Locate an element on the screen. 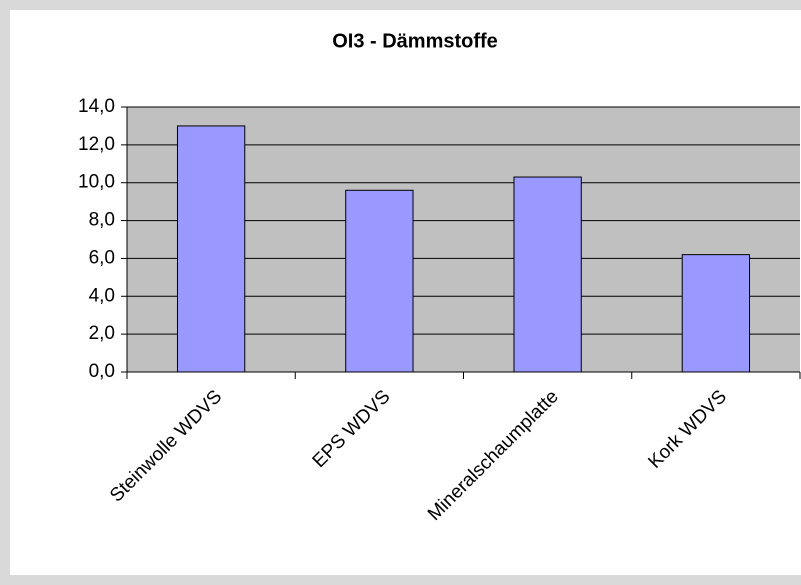 The width and height of the screenshot is (801, 585). y-tick-label: 8,0 is located at coordinates (102, 220).